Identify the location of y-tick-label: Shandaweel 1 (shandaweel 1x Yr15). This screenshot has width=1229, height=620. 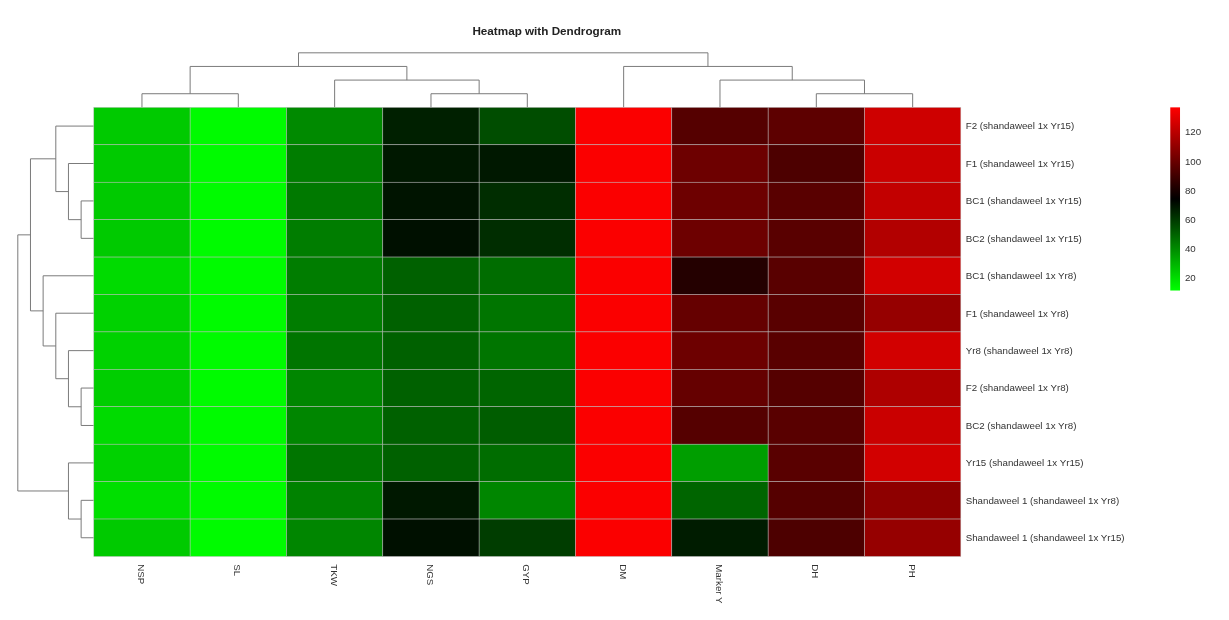
(1045, 538).